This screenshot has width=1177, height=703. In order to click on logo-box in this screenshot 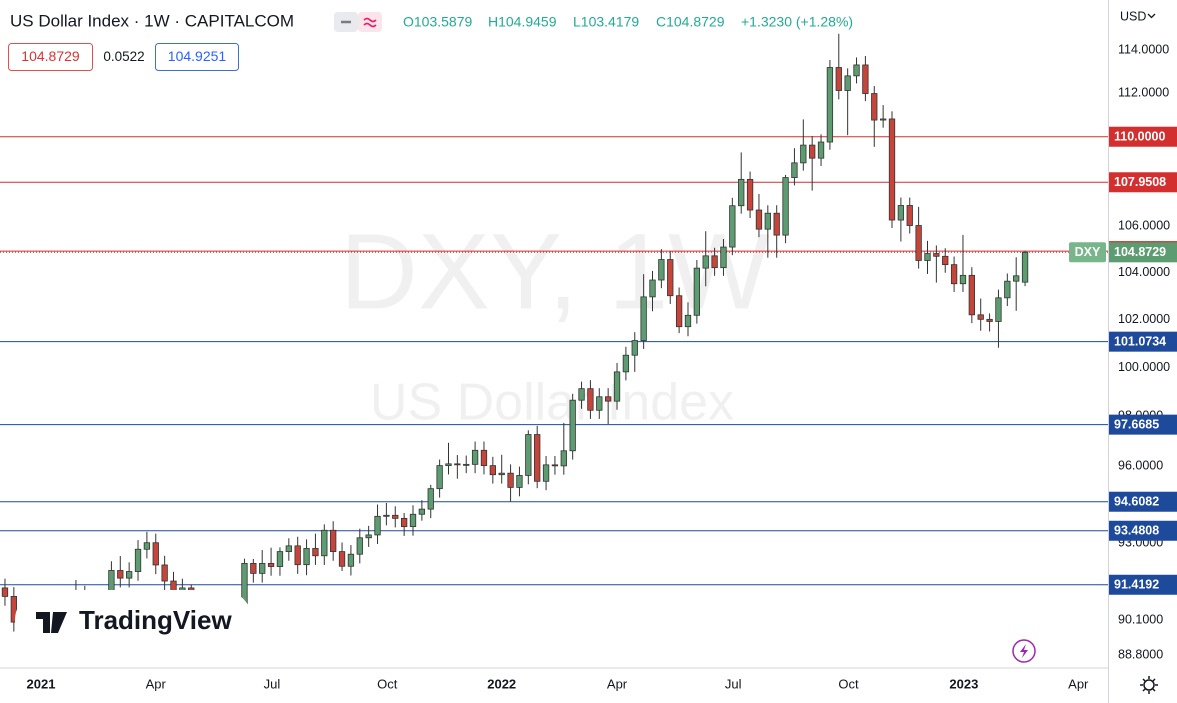, I will do `click(133, 620)`.